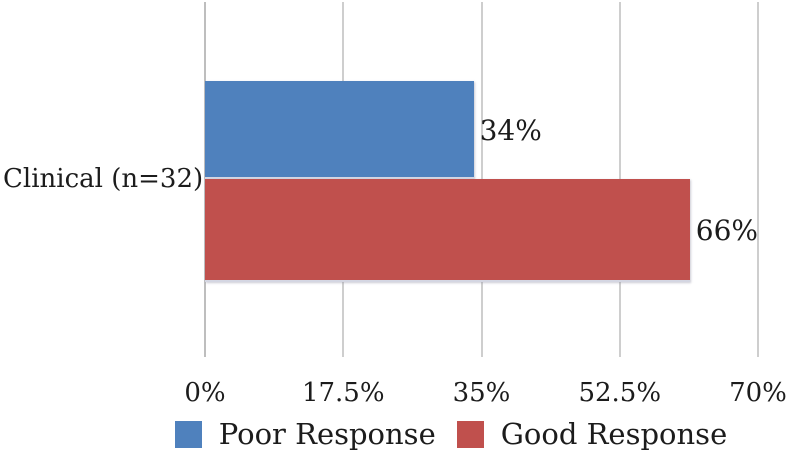  I want to click on x-axis-tick-label: 17.5%, so click(343, 393).